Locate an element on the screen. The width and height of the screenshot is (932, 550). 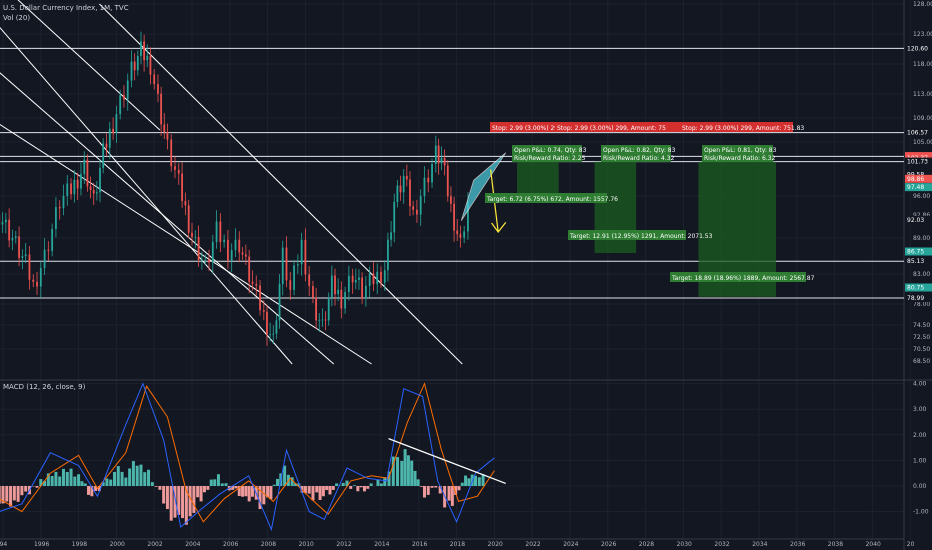
risk-reward-label: Risk/Reward Ratio: 2.25 is located at coordinates (550, 158).